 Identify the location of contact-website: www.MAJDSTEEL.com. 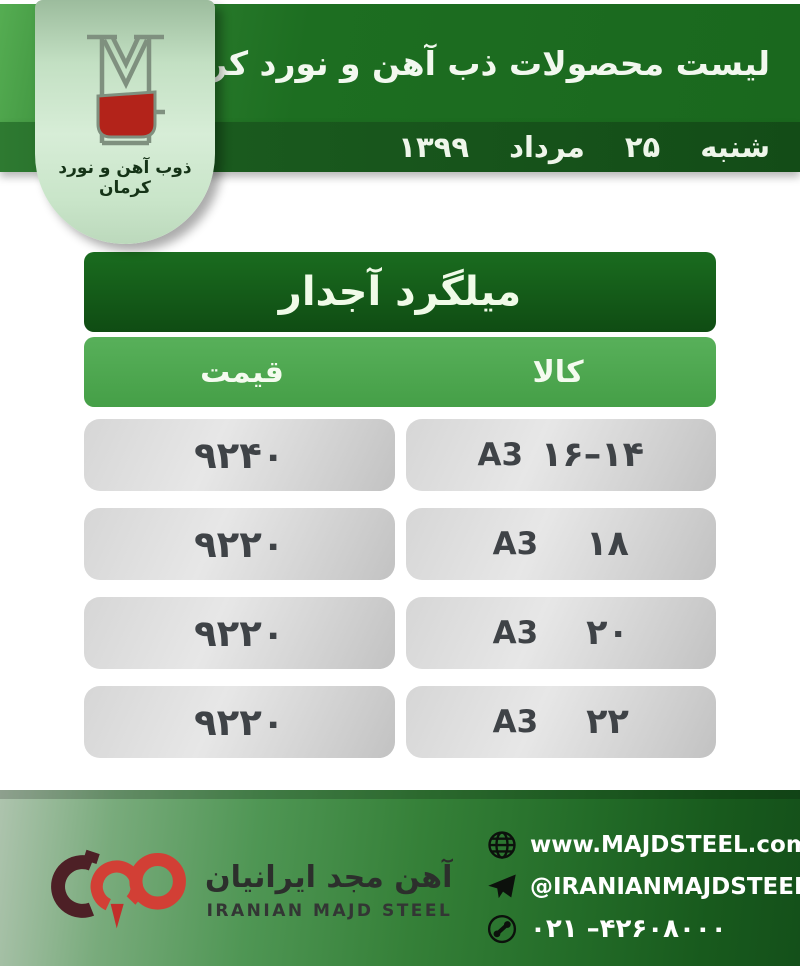
(643, 845).